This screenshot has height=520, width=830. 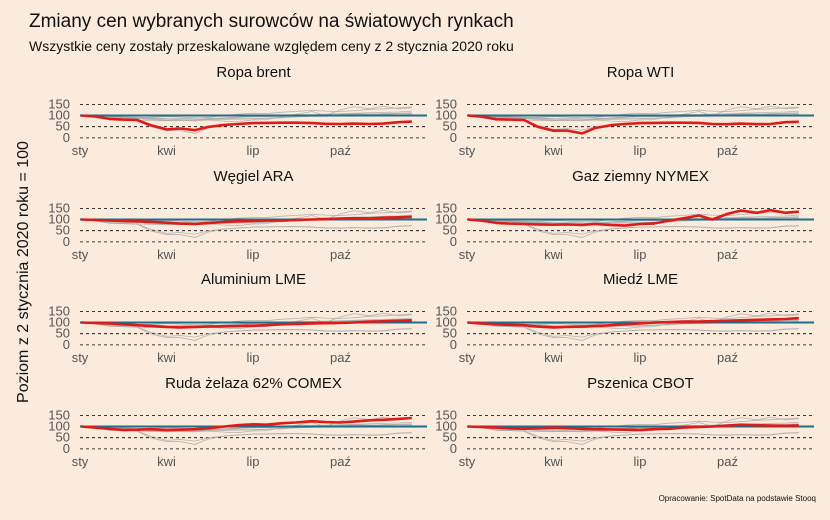 I want to click on facet-title: Gaz ziemny NYMEX, so click(x=640, y=176).